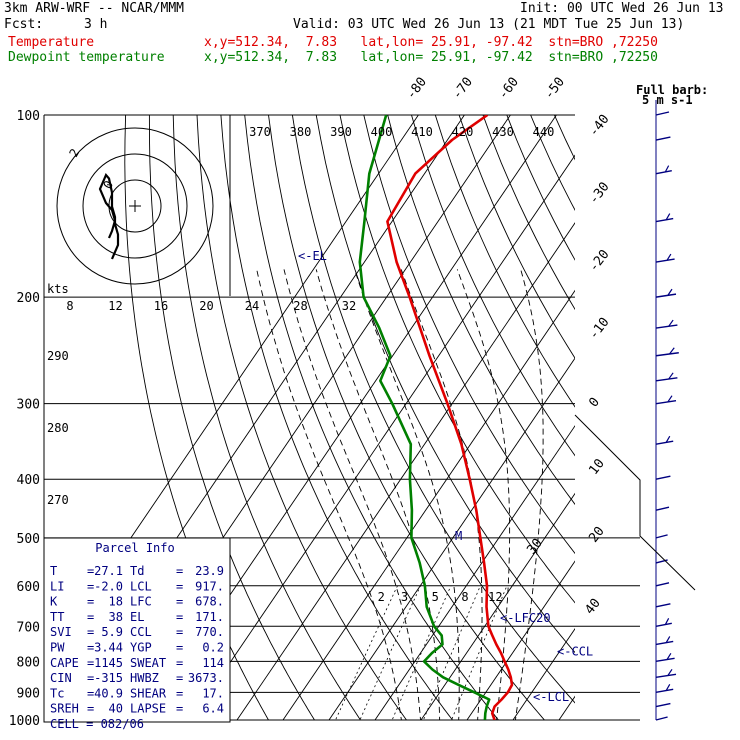 This screenshot has height=740, width=740. I want to click on level-annotation: <-LFC20, so click(525, 618).